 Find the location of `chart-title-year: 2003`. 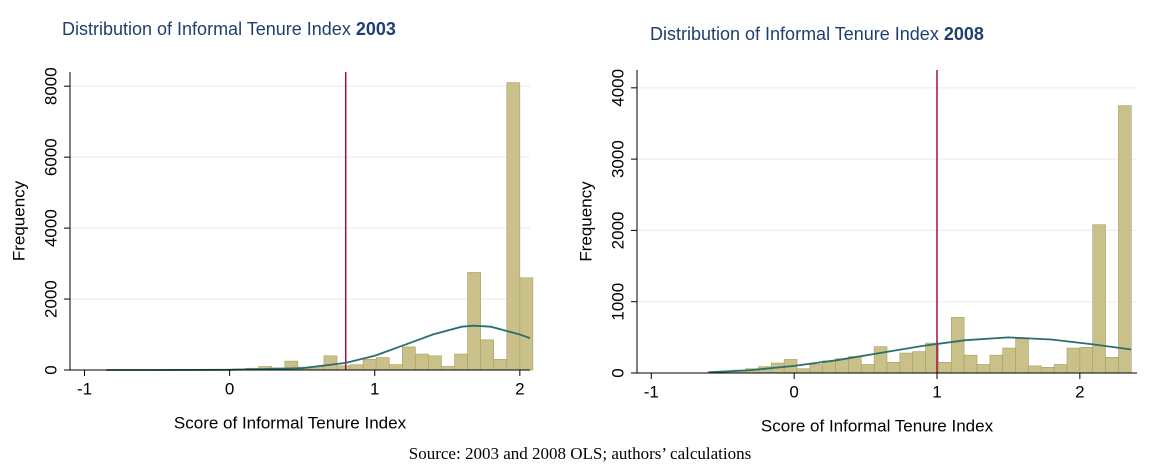

chart-title-year: 2003 is located at coordinates (376, 29).